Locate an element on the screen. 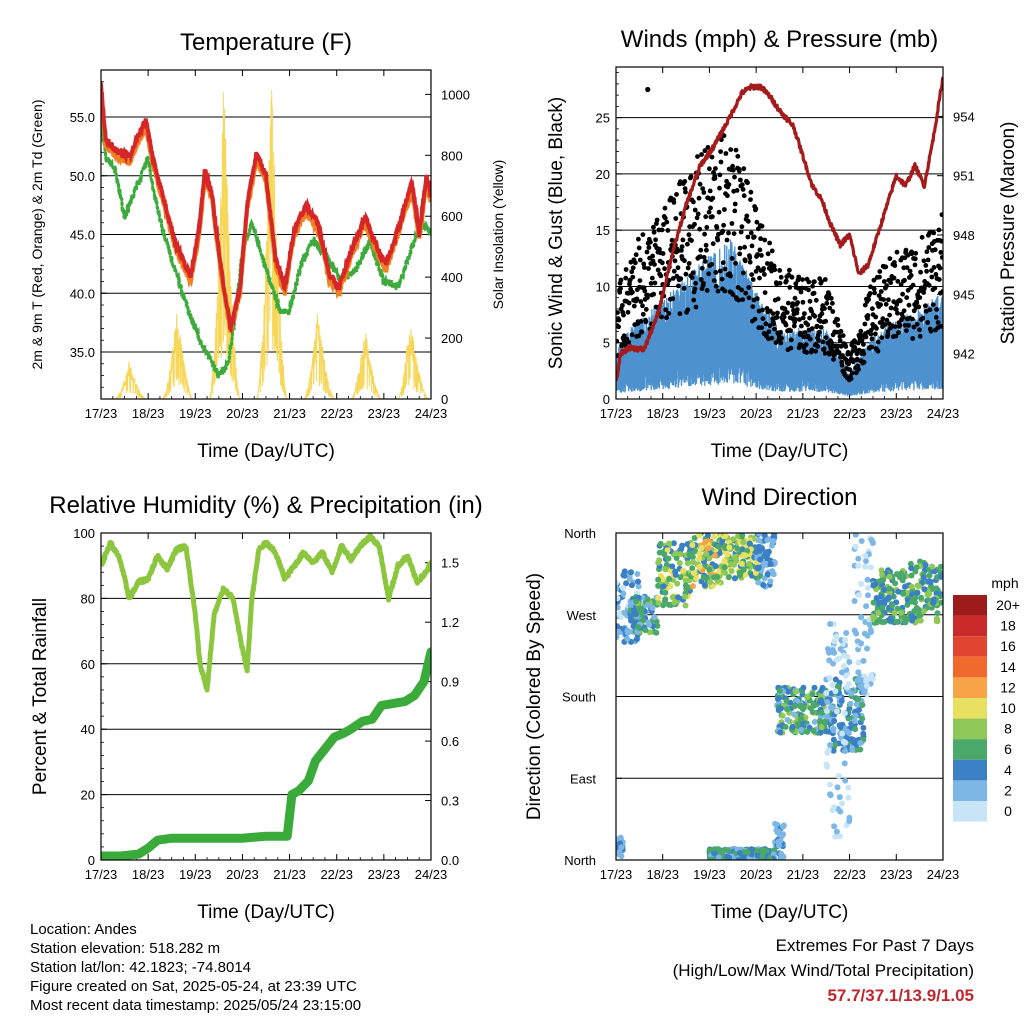 This screenshot has width=1024, height=1024. y-tick-label: 60 is located at coordinates (88, 664).